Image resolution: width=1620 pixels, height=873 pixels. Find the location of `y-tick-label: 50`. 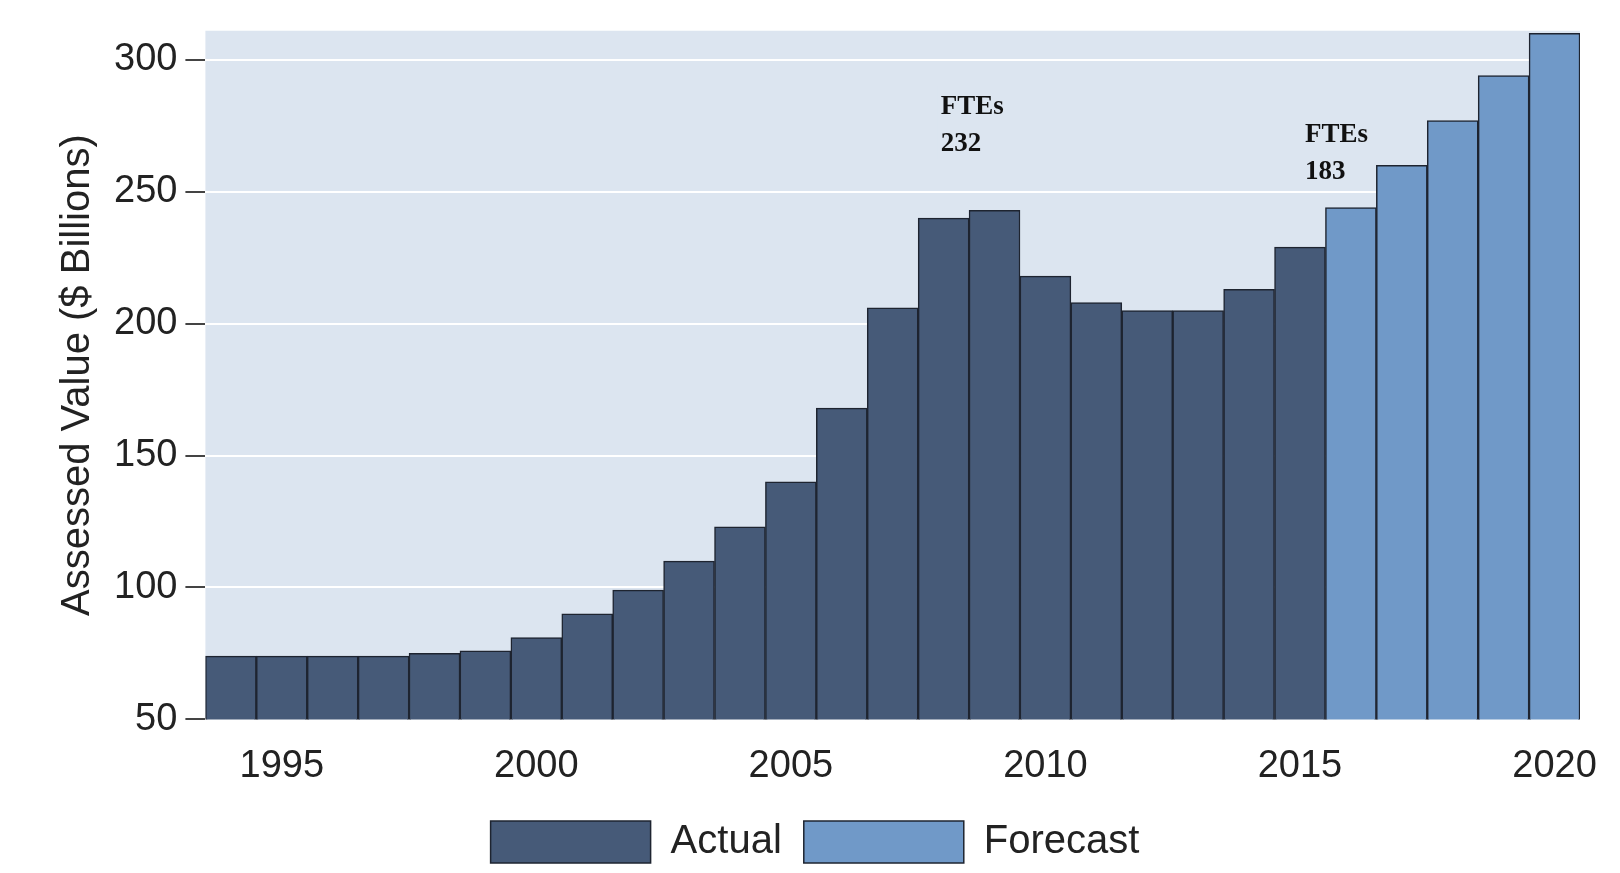

y-tick-label: 50 is located at coordinates (156, 716).